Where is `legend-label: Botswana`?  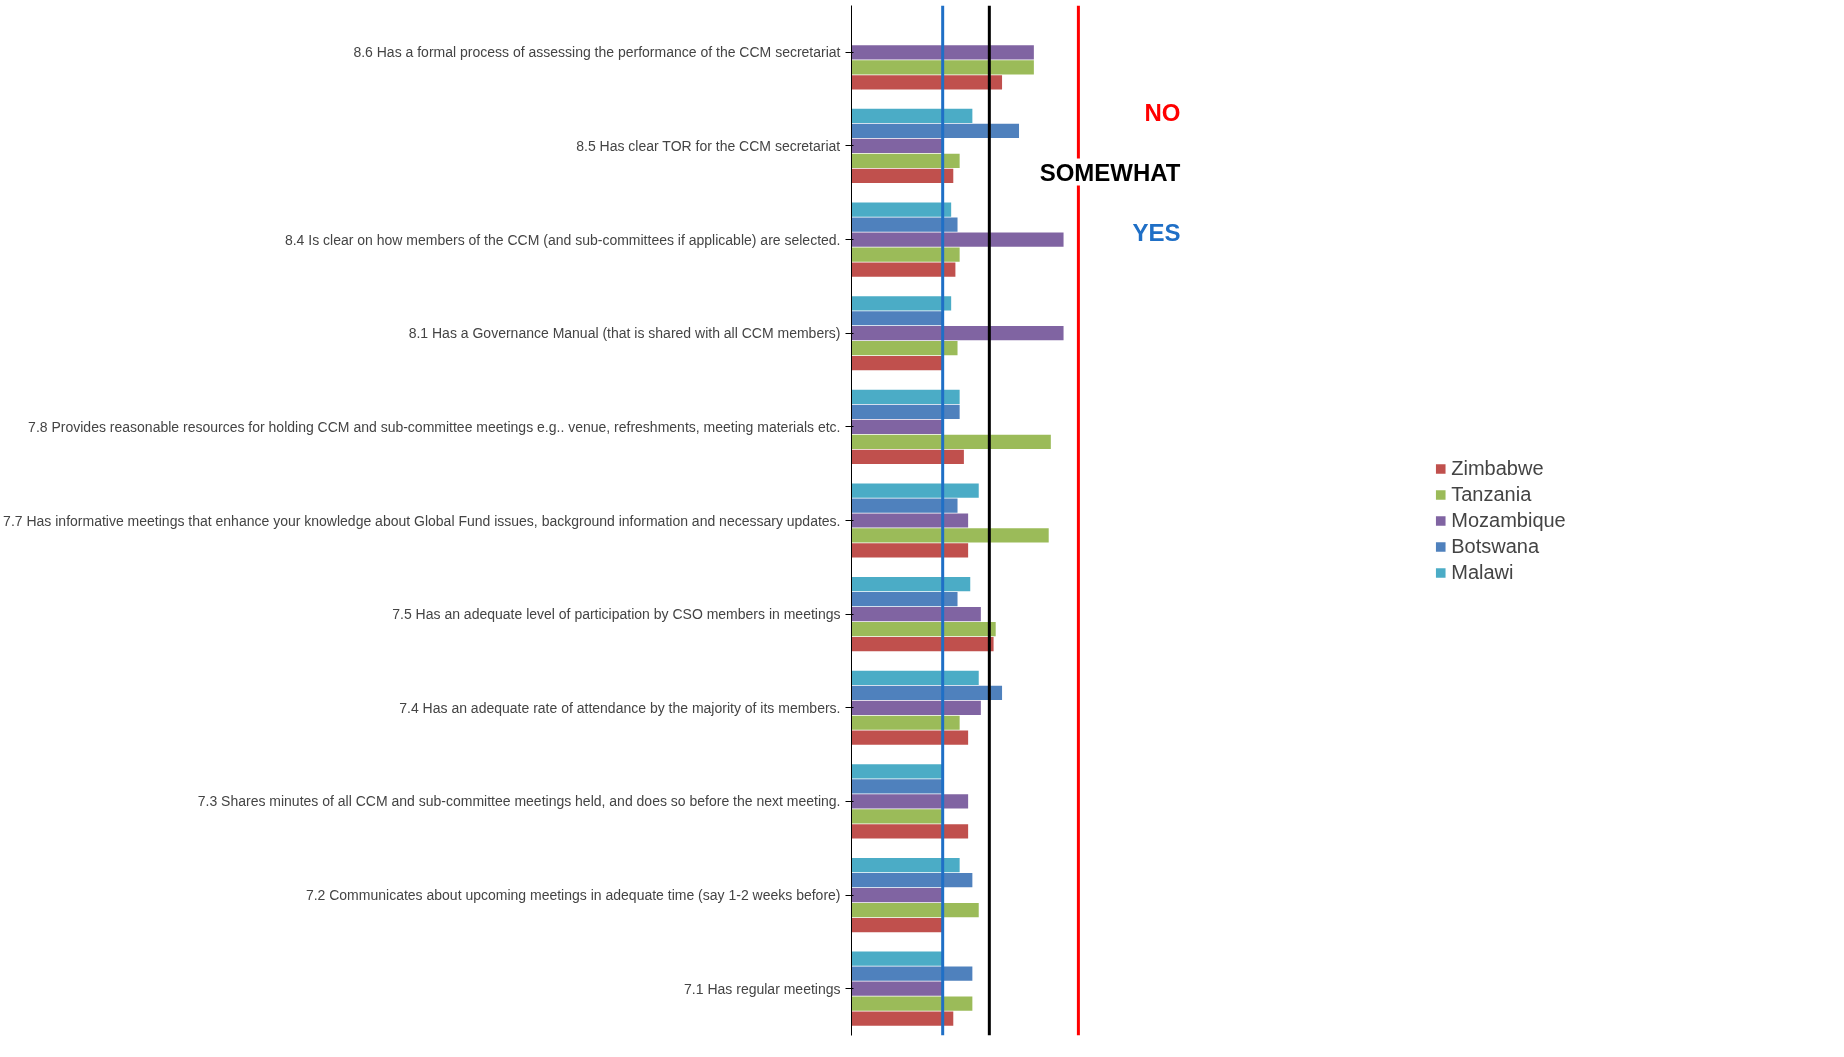
legend-label: Botswana is located at coordinates (1495, 546).